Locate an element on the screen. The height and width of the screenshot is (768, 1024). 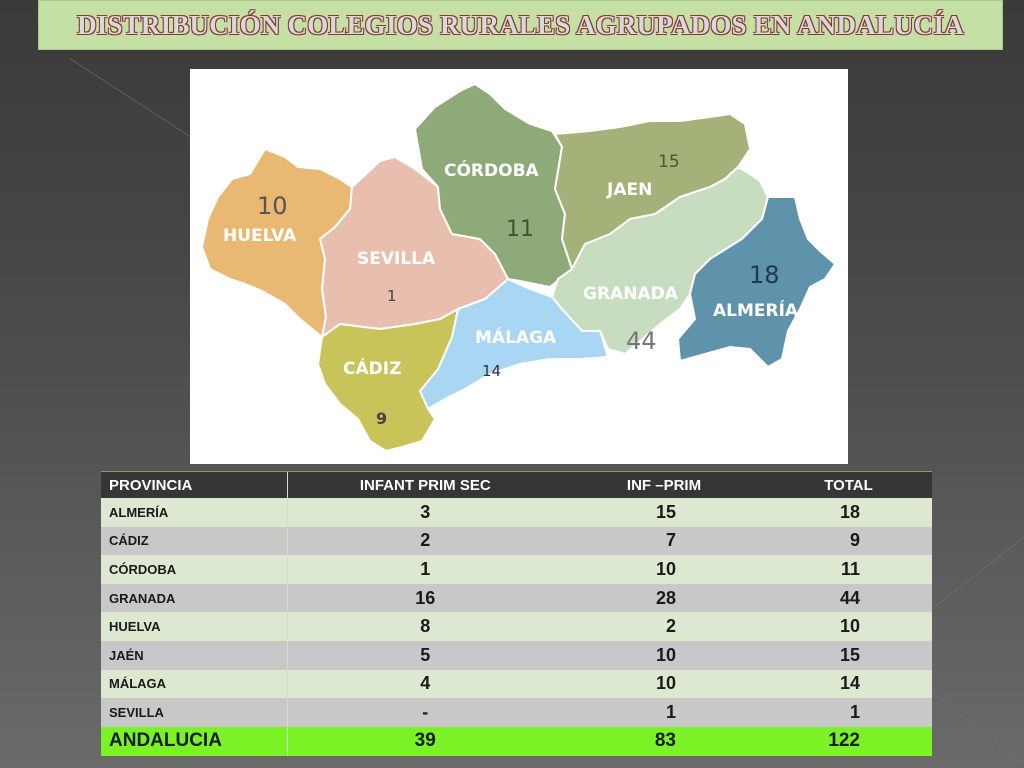
cell-provincia: CÁDIZ is located at coordinates (194, 541).